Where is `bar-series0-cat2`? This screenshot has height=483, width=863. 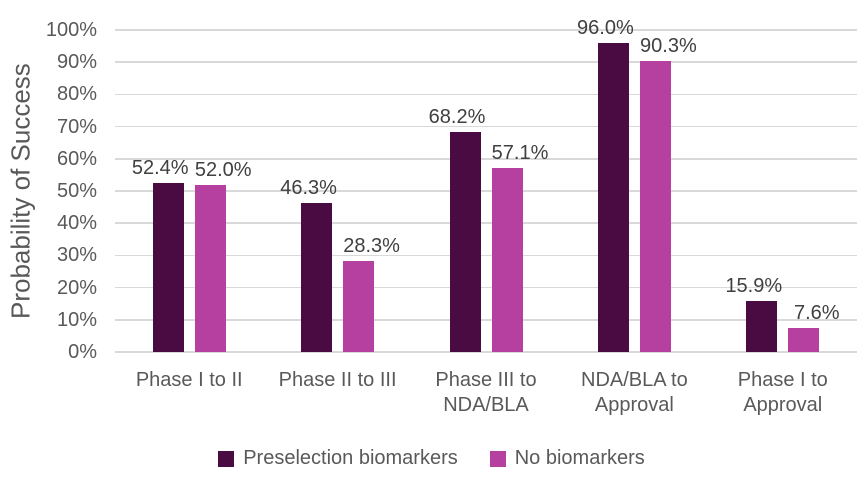 bar-series0-cat2 is located at coordinates (465, 242).